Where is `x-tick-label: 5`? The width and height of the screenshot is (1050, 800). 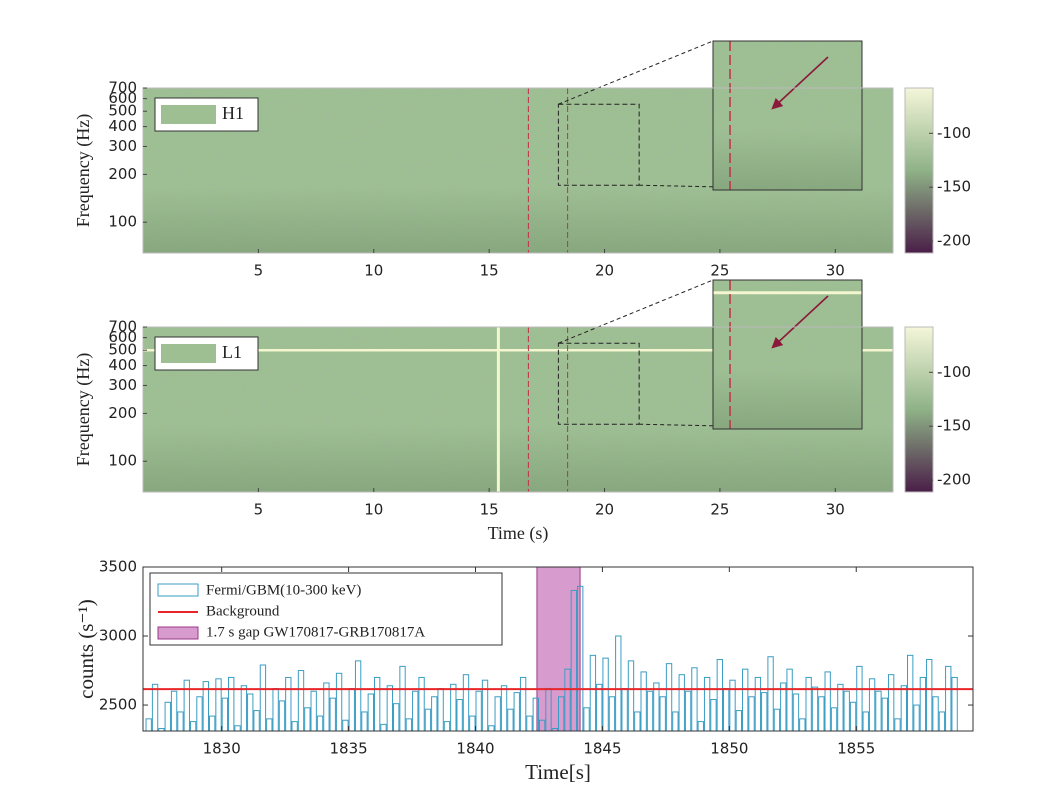
x-tick-label: 5 is located at coordinates (259, 271).